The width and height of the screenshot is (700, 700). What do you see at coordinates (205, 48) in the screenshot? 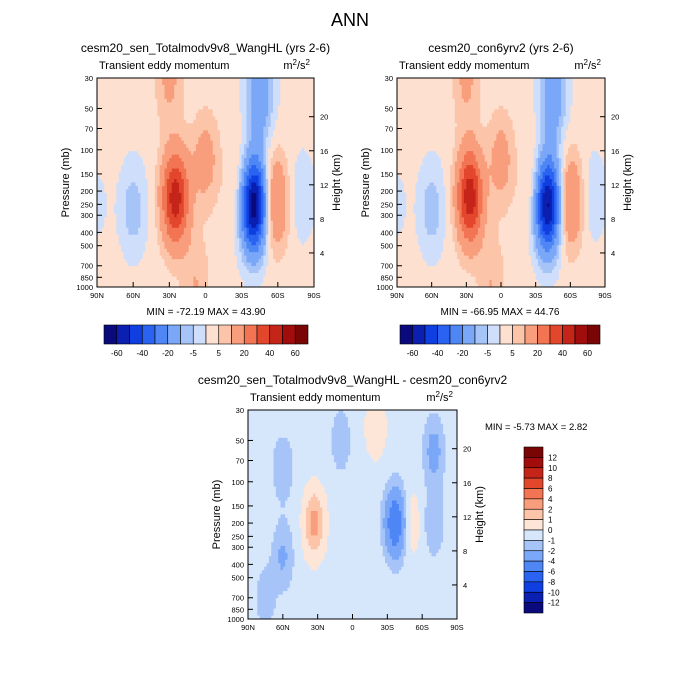
I see `panel-title: cesm20_sen_Totalmodv9v8_WangHL (yrs 2-6)` at bounding box center [205, 48].